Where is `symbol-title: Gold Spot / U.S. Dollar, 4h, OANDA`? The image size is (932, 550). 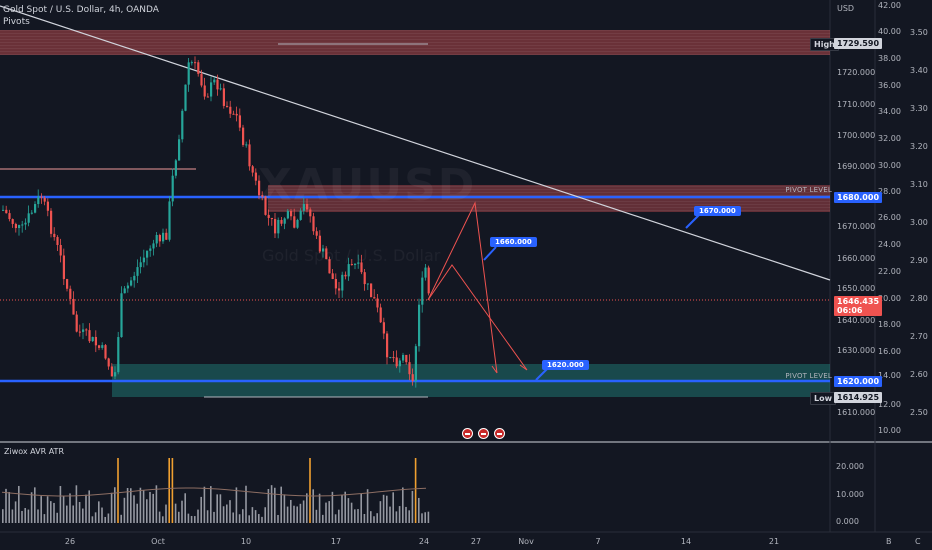
symbol-title: Gold Spot / U.S. Dollar, 4h, OANDA is located at coordinates (81, 10).